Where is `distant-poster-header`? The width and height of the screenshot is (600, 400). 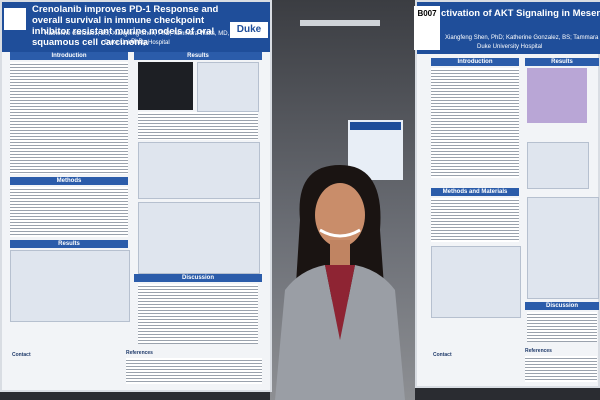
distant-poster-header is located at coordinates (375, 126).